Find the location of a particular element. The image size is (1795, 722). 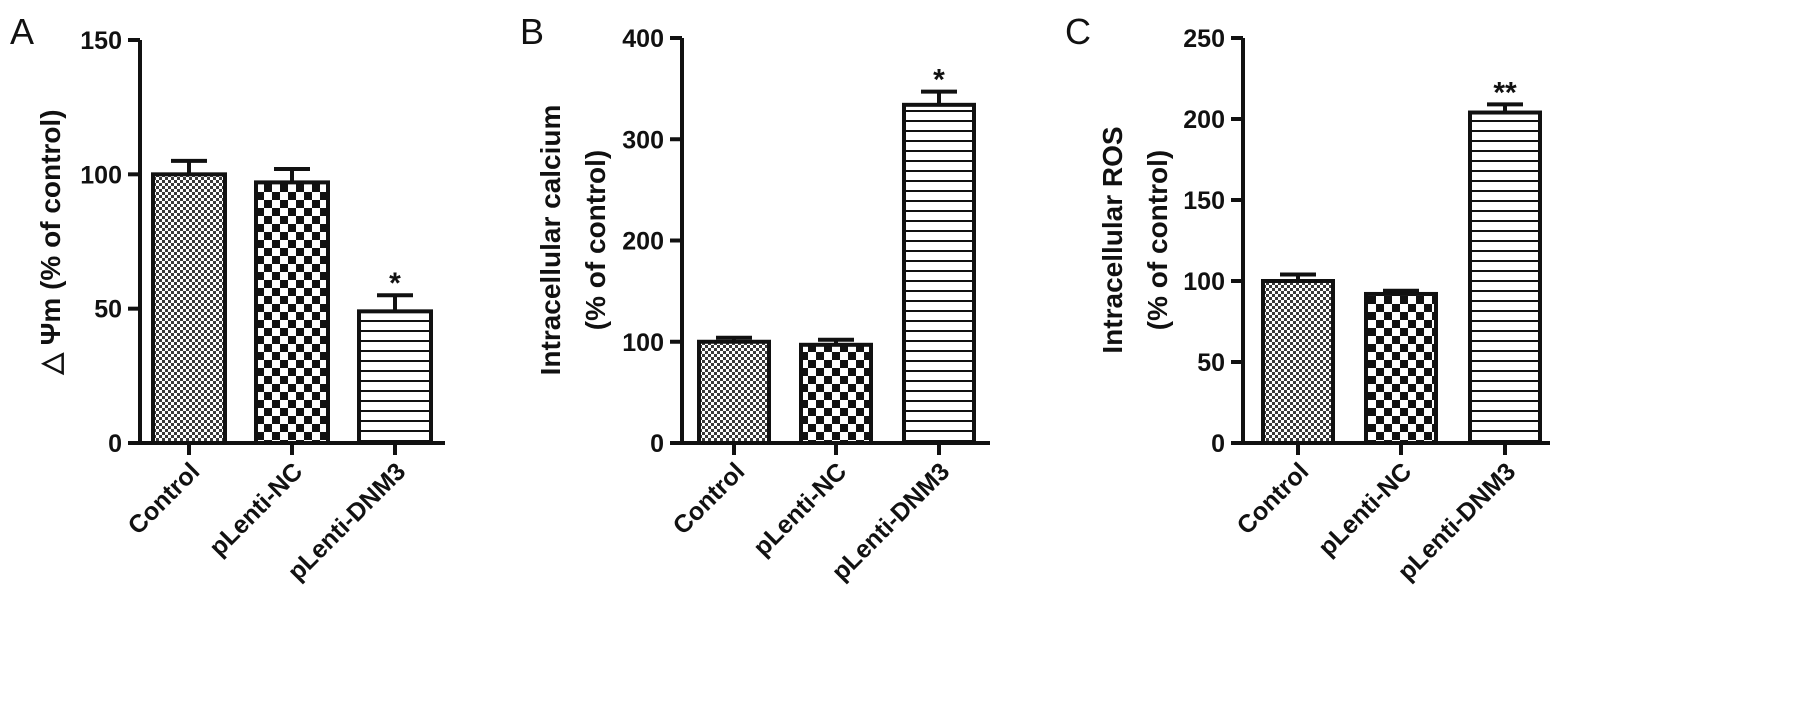

y-axis-subtitle-b: (% of control) is located at coordinates (595, 240).